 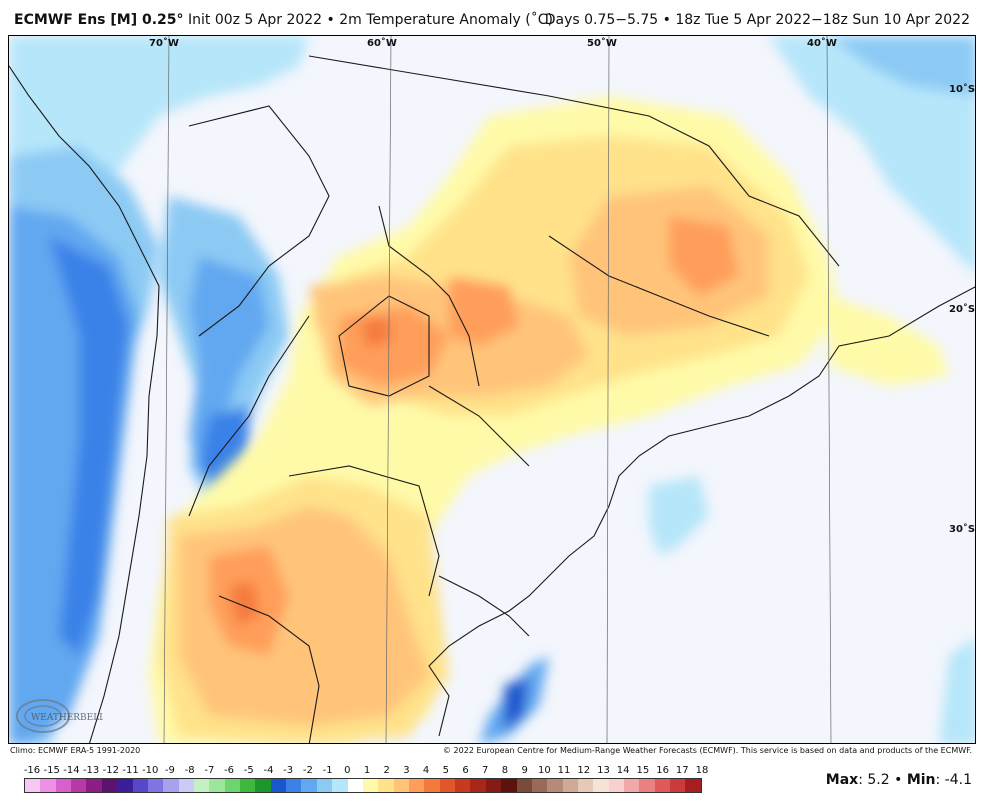 I want to click on color-scale-tick: 13, so click(x=603, y=770).